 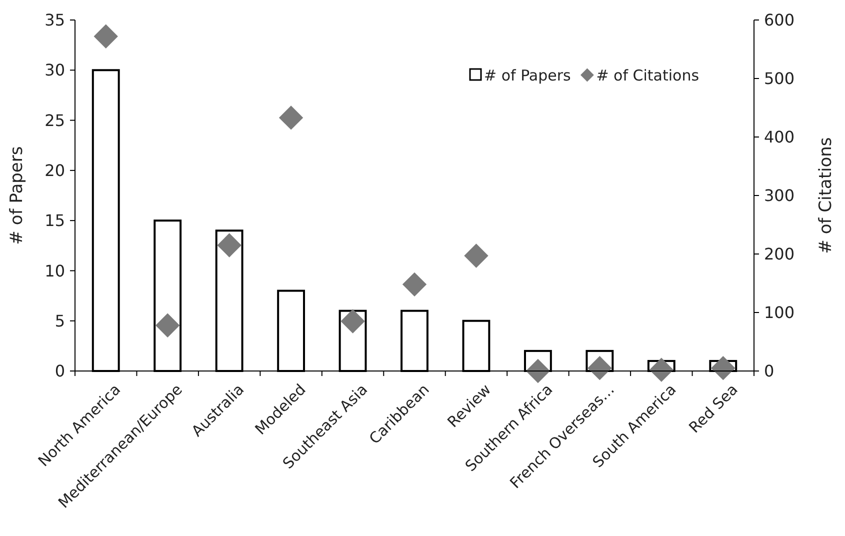 I want to click on y2-tick-label: 0, so click(x=769, y=371).